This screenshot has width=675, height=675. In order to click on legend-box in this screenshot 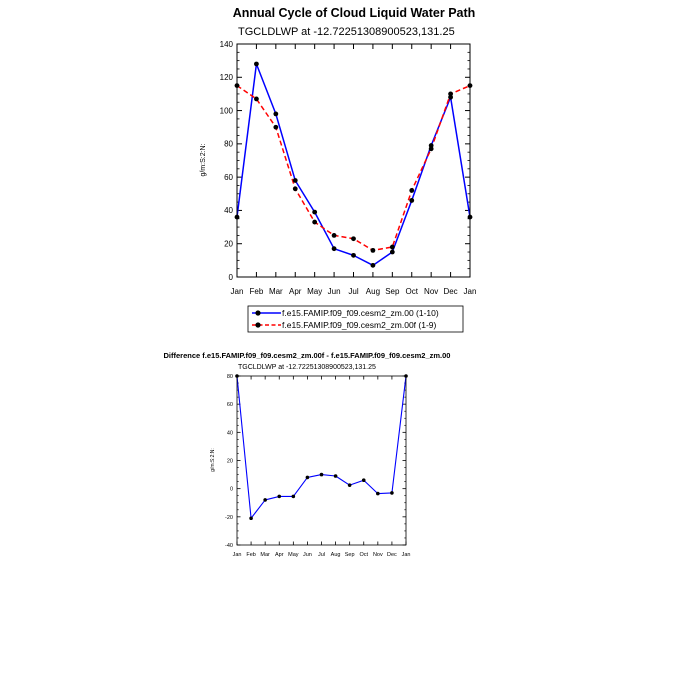, I will do `click(355, 319)`.